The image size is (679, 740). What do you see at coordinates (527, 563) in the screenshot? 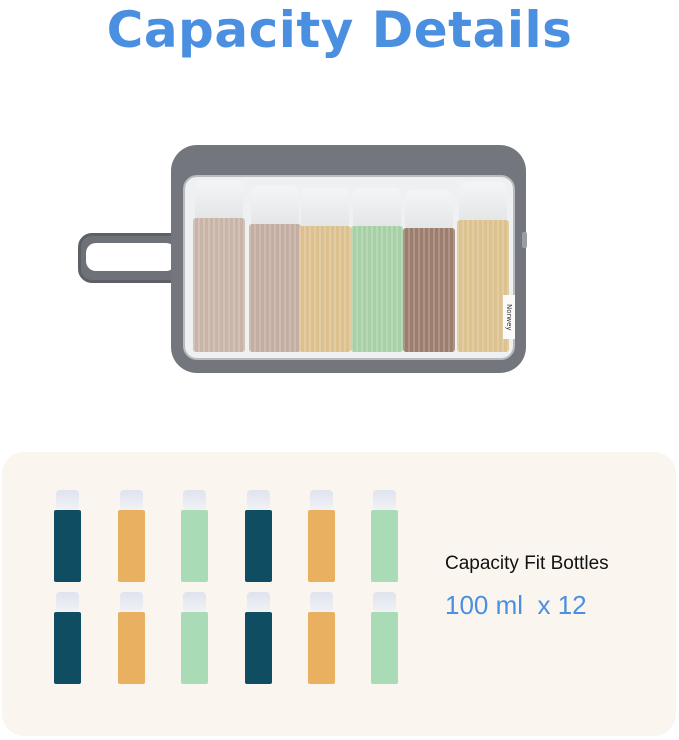
I see `capacity-label: Capacity Fit Bottles` at bounding box center [527, 563].